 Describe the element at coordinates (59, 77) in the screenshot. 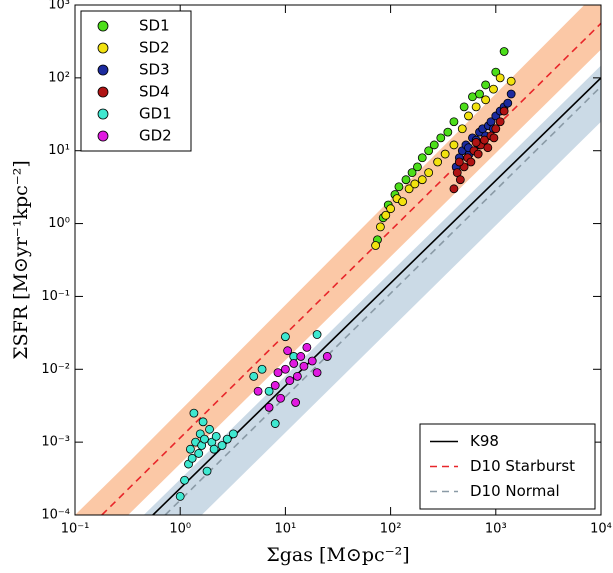

I see `y-tick-label: 10²` at that location.